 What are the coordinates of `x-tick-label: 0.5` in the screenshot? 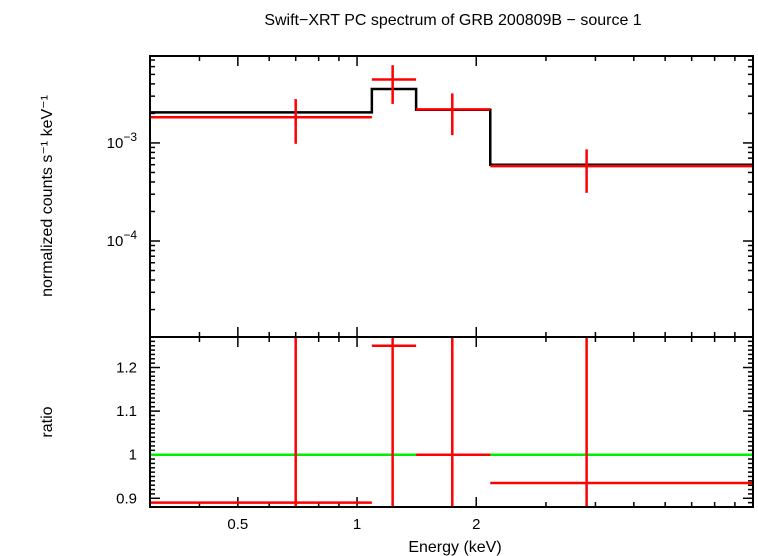 It's located at (237, 524).